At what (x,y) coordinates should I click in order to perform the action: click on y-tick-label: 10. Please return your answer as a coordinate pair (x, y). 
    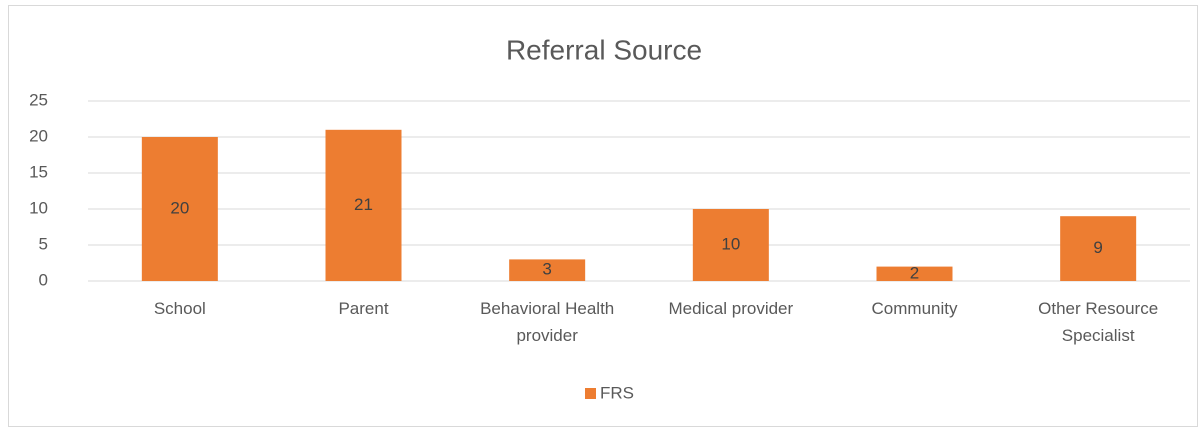
    Looking at the image, I should click on (38, 207).